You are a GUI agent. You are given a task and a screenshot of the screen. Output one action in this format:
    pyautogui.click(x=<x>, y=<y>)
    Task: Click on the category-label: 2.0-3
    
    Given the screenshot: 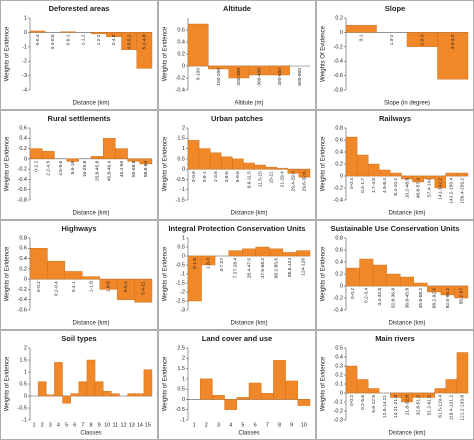 What is the action you would take?
    pyautogui.click(x=423, y=39)
    